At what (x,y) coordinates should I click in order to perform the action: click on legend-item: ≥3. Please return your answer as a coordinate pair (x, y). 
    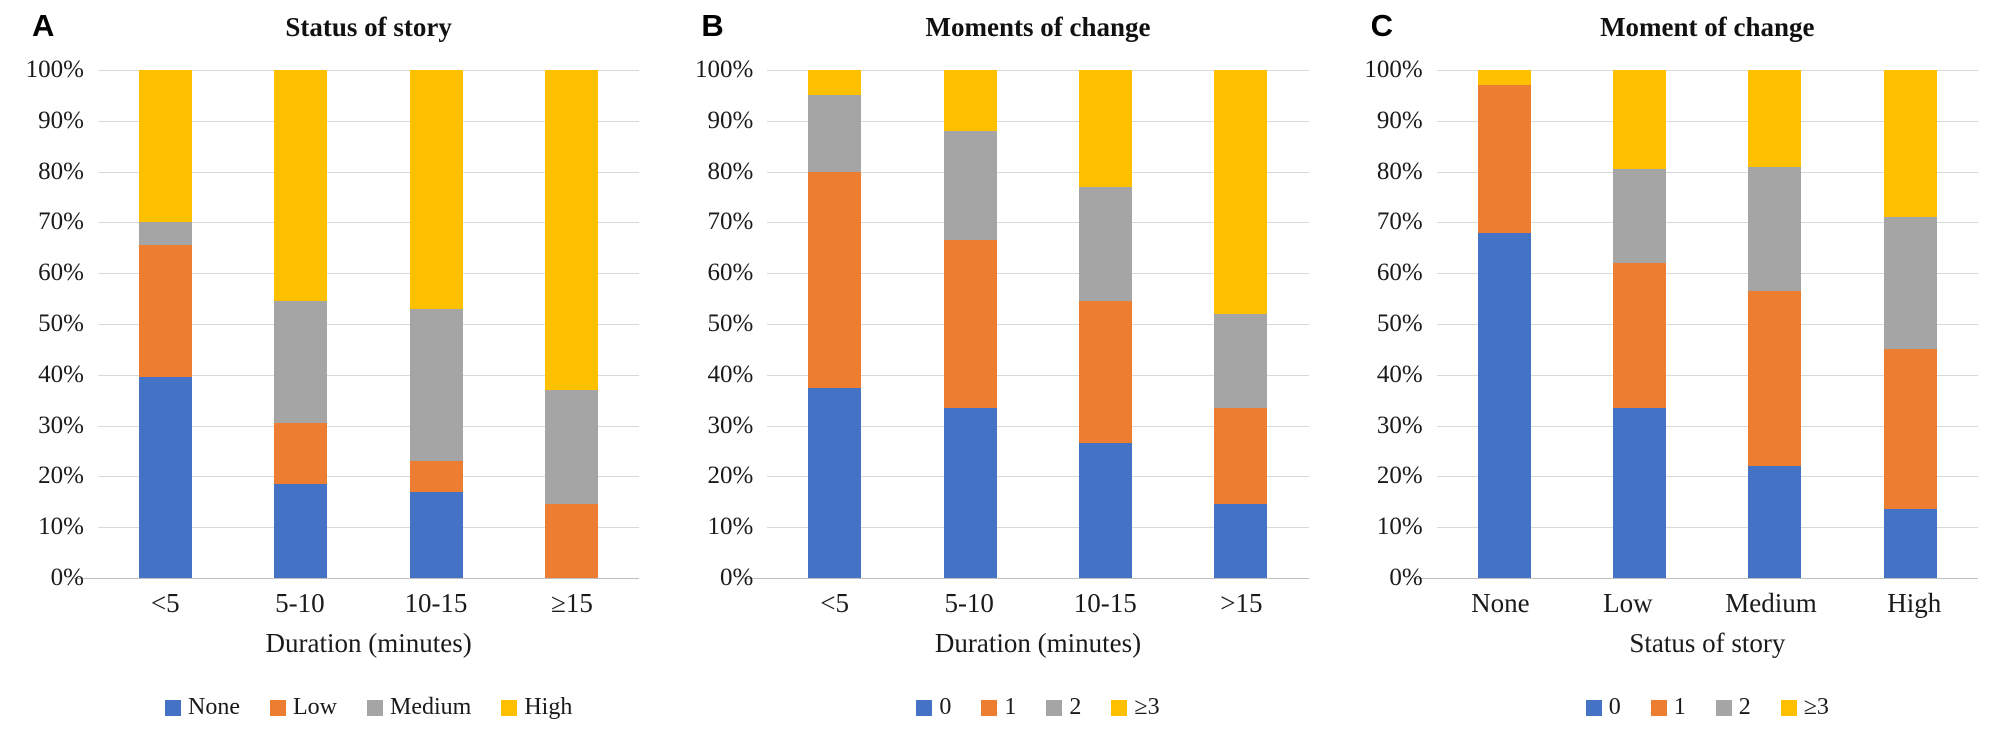
    Looking at the image, I should click on (1135, 707).